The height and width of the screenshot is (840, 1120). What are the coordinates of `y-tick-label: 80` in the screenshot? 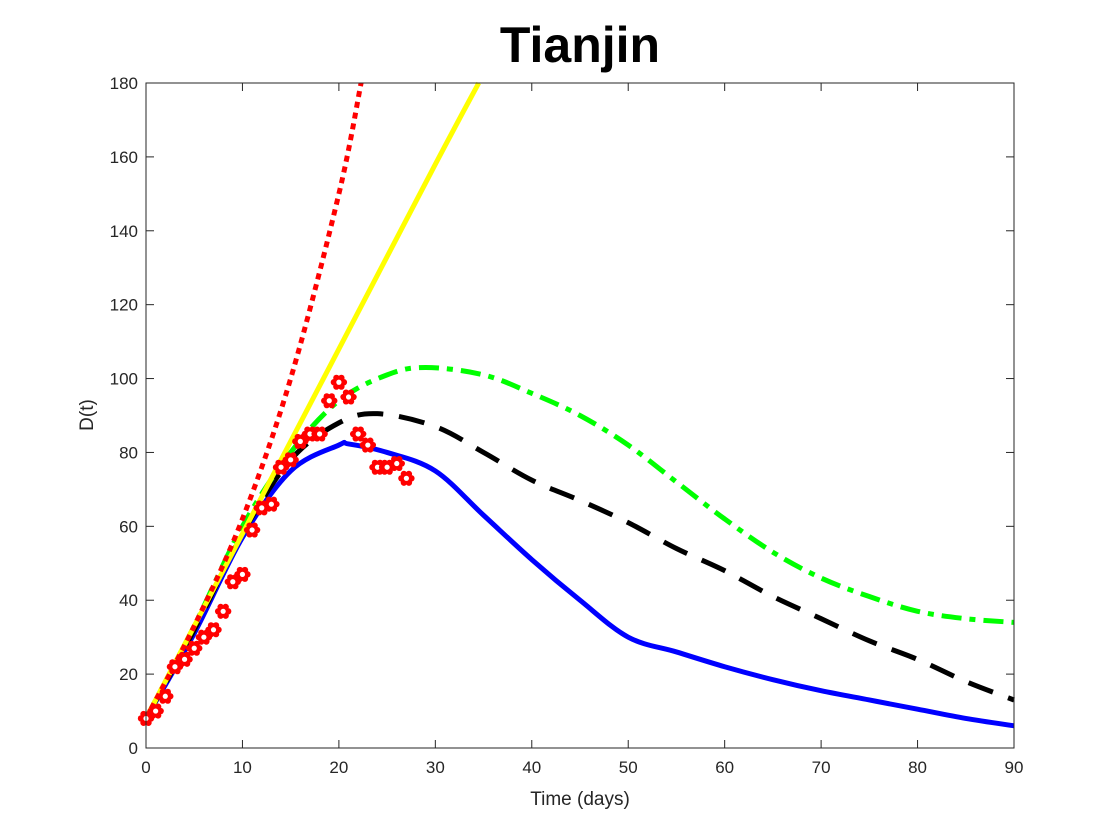 It's located at (128, 452).